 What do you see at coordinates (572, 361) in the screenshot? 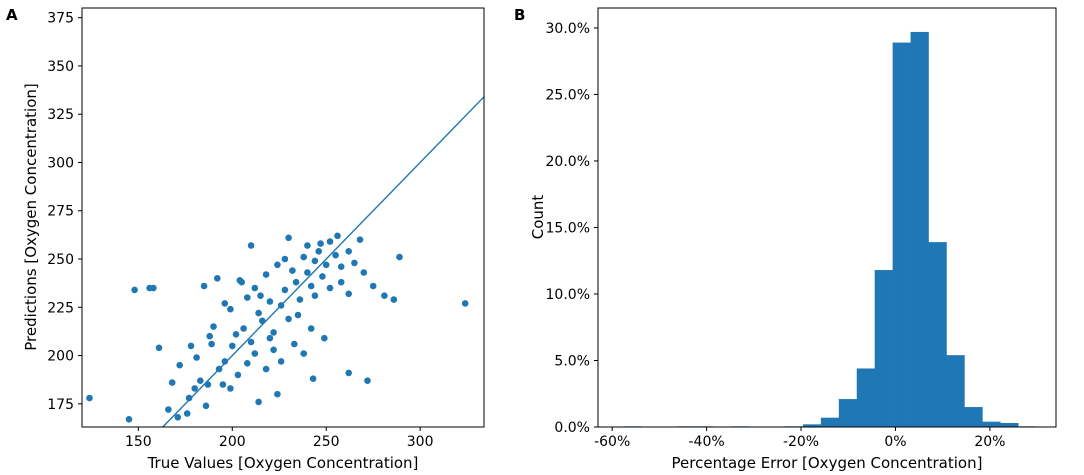
I see `y-tick-label: 5.0%` at bounding box center [572, 361].